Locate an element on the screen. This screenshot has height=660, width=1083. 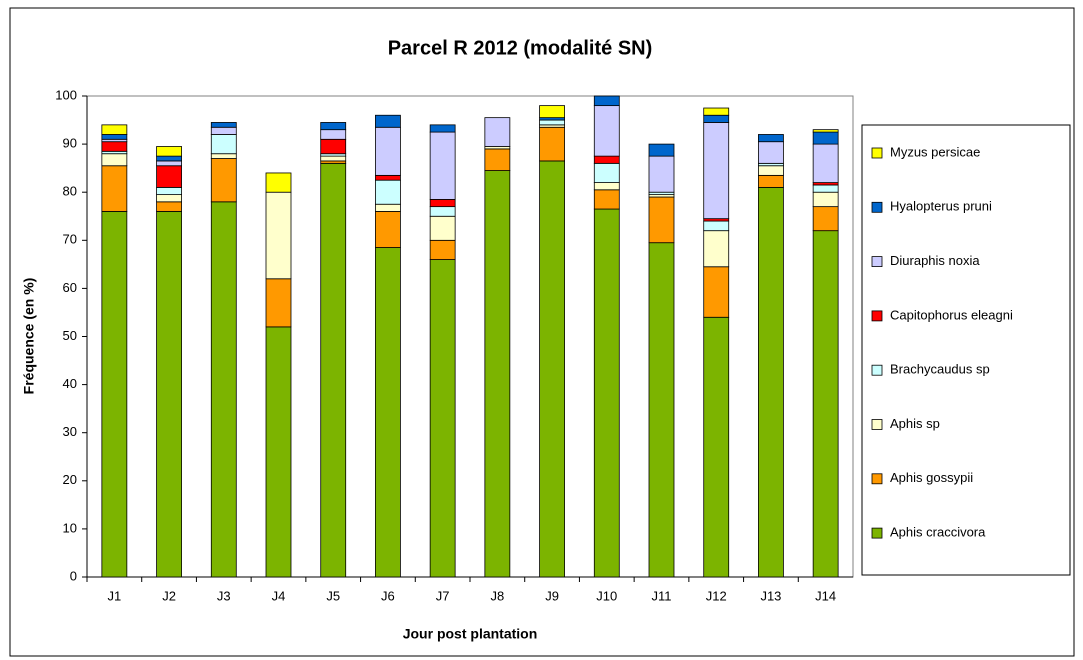
legend-label: Diuraphis noxia is located at coordinates (935, 260).